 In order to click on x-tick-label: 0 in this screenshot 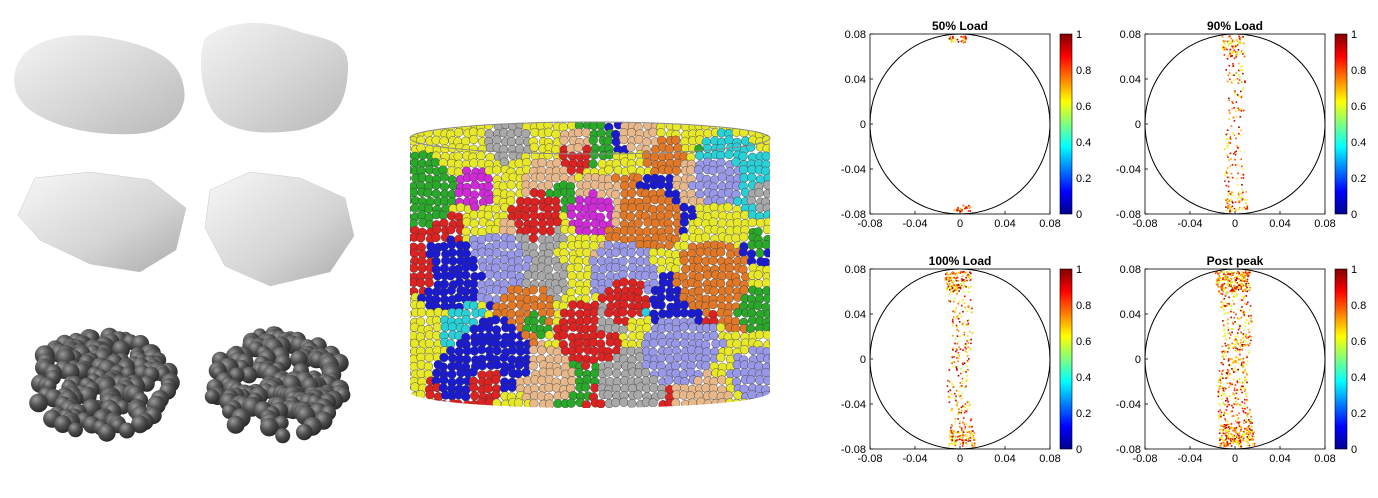, I will do `click(1235, 459)`.